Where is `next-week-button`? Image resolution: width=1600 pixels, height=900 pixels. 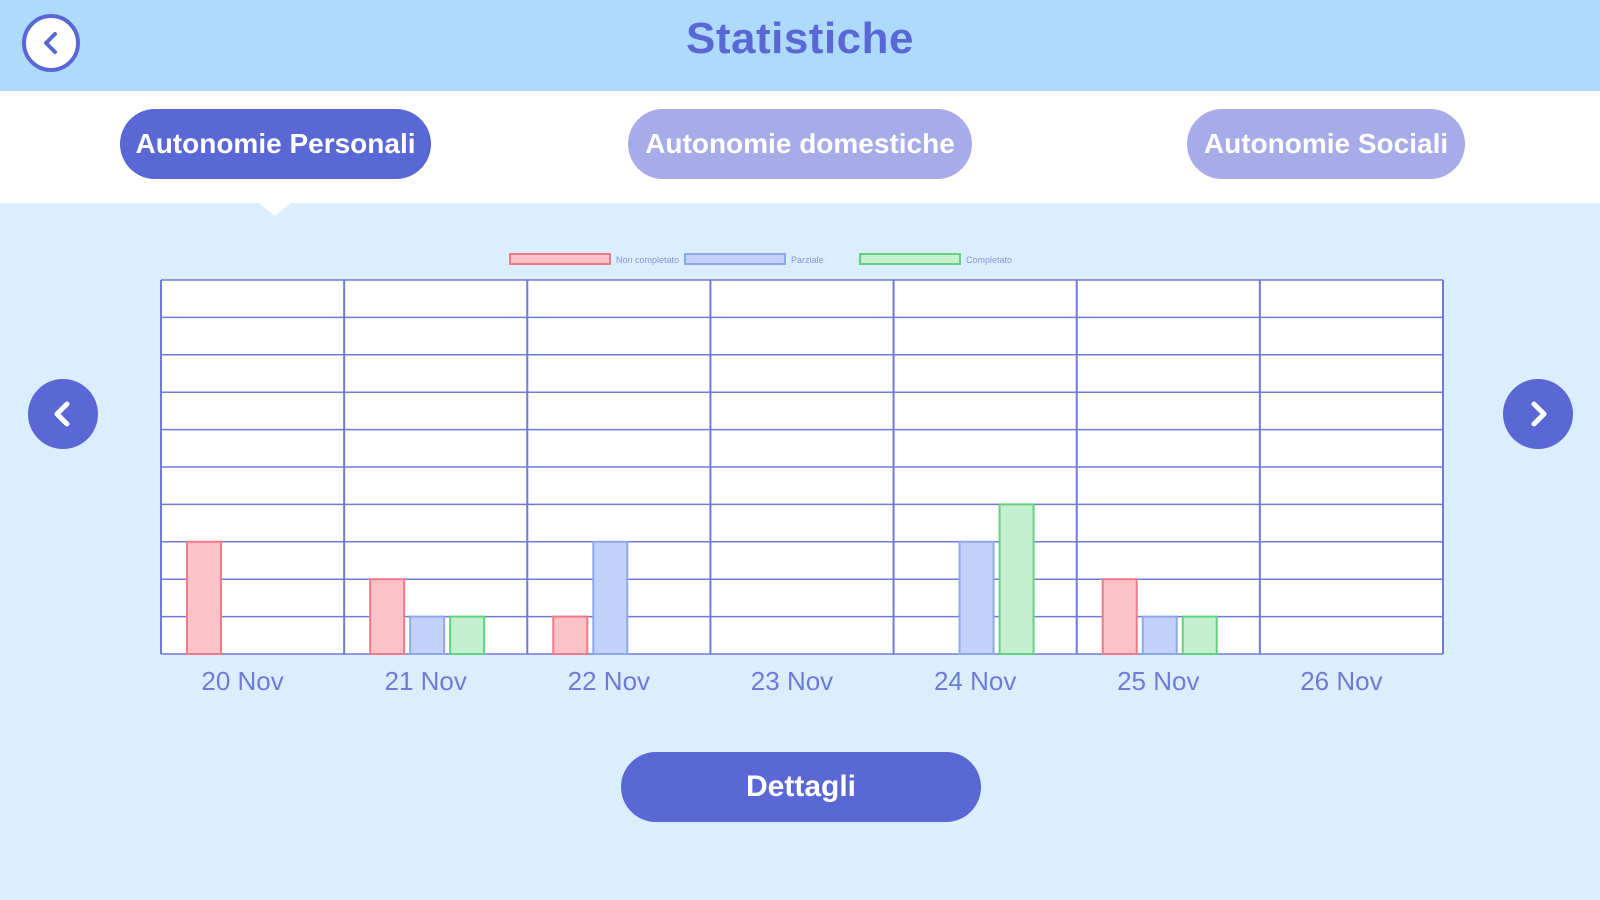 next-week-button is located at coordinates (1538, 414).